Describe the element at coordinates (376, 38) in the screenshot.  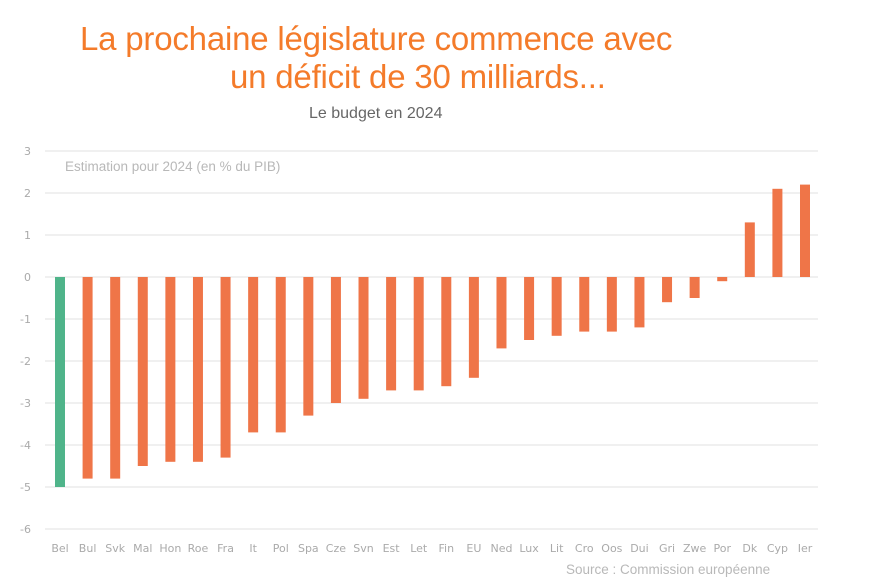
I see `chart-title-line1: La prochaine législature commence avec` at that location.